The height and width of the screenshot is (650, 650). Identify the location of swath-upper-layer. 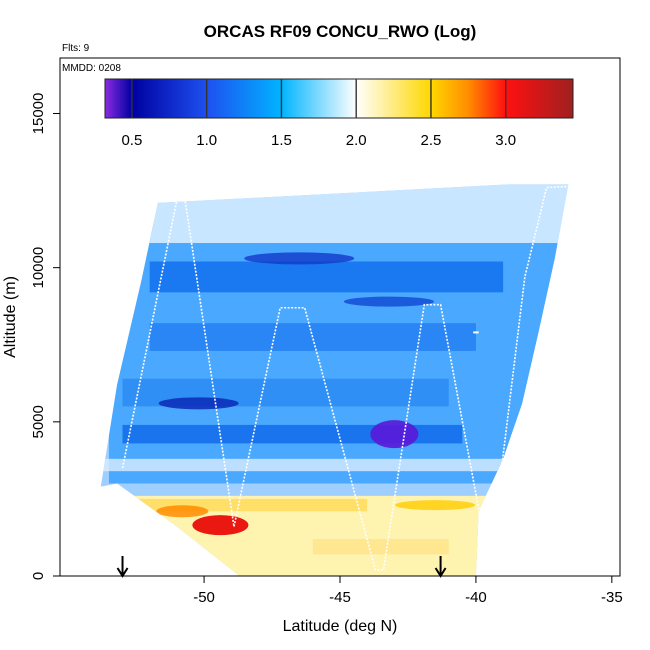
(334, 213).